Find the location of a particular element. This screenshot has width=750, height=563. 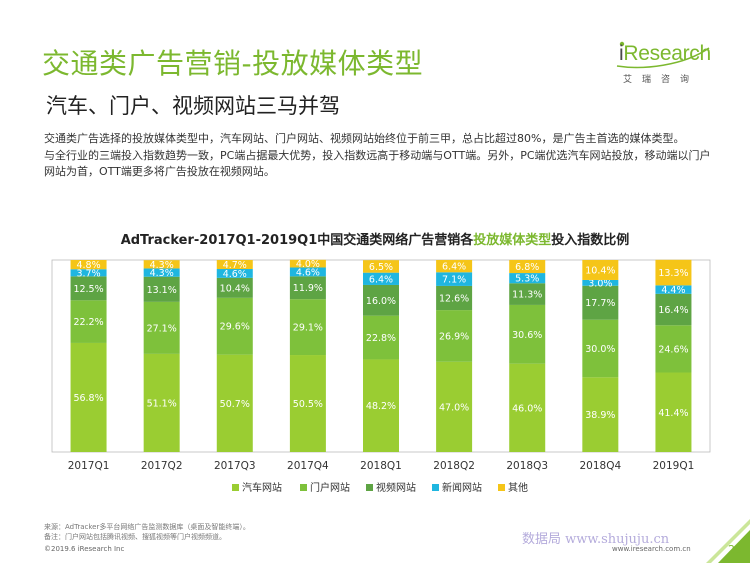

logo-wordmark: iResearch is located at coordinates (665, 53).